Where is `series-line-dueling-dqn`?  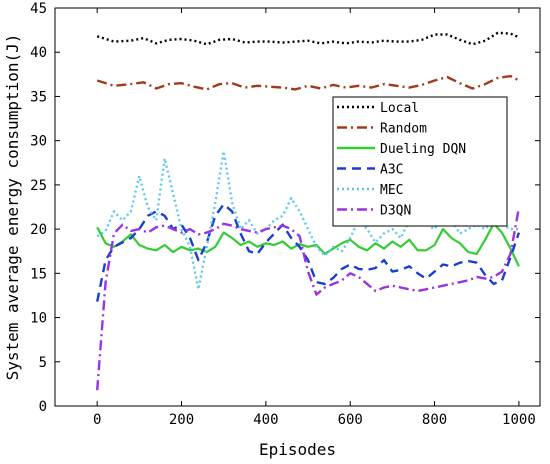
series-line-dueling-dqn is located at coordinates (308, 244).